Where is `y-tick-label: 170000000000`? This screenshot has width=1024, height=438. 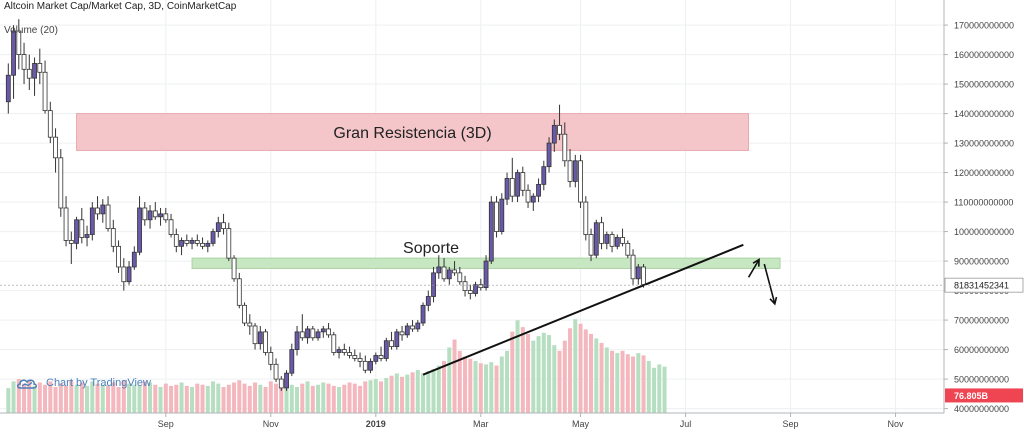 y-tick-label: 170000000000 is located at coordinates (984, 26).